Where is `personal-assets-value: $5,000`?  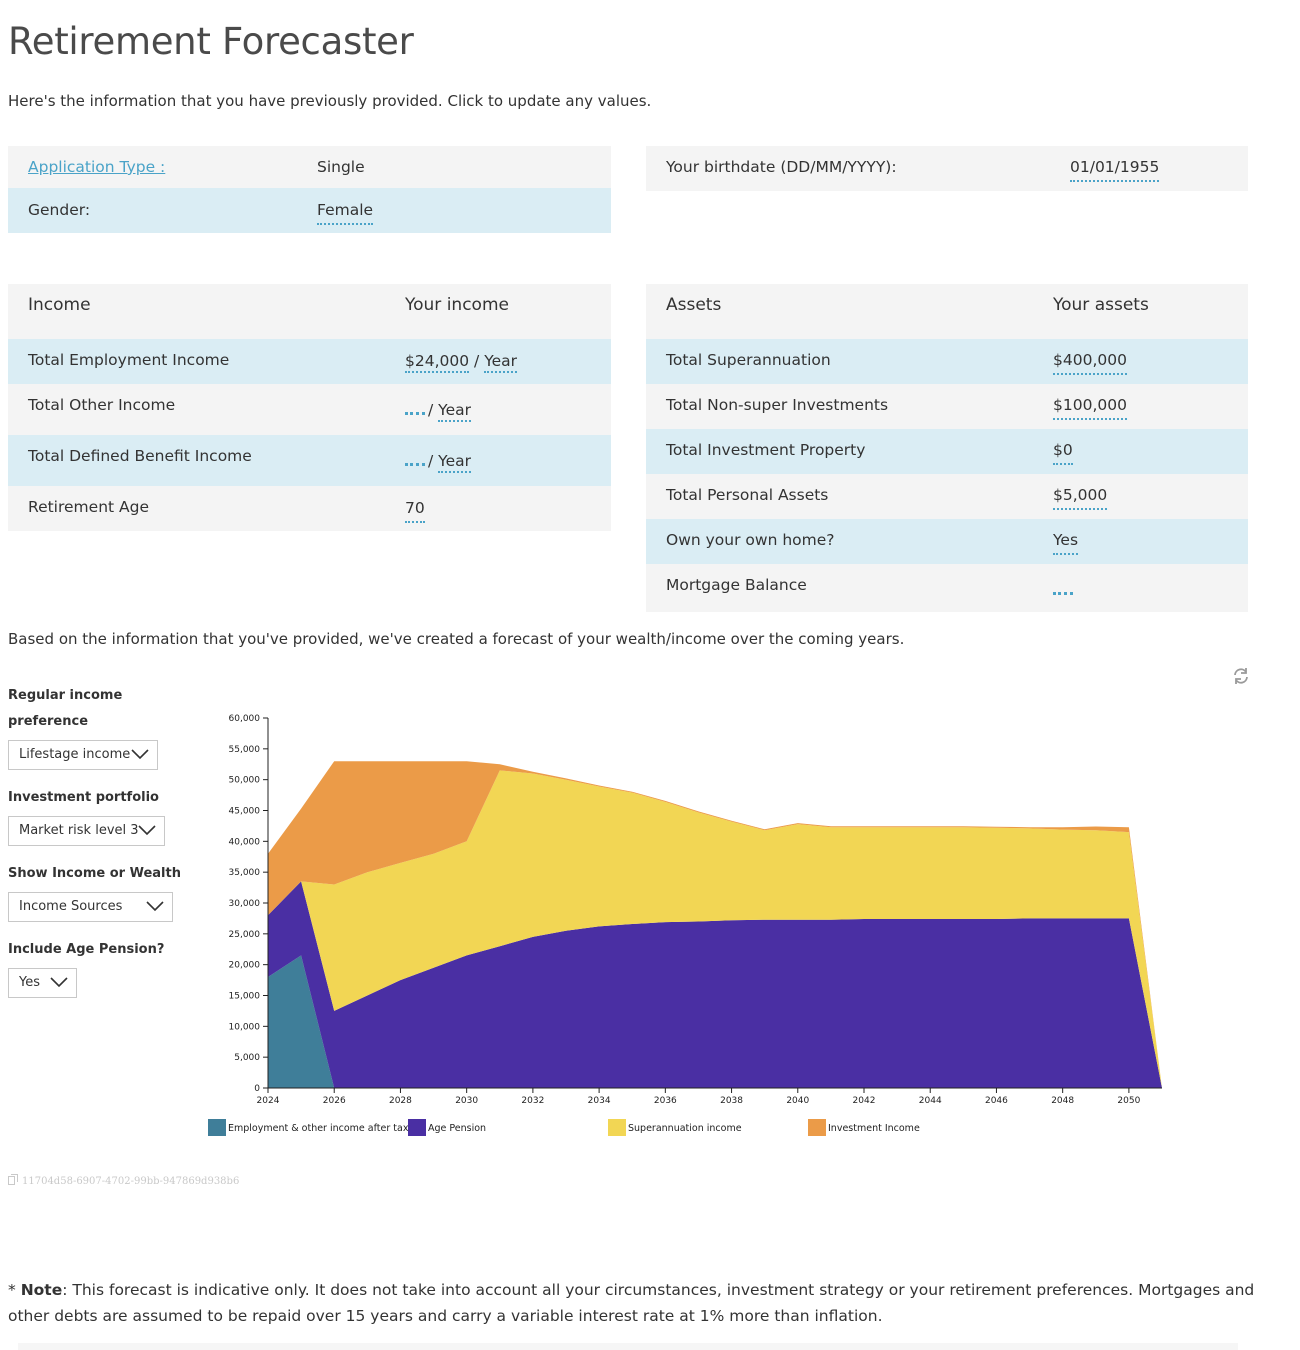
personal-assets-value: $5,000 is located at coordinates (1080, 496).